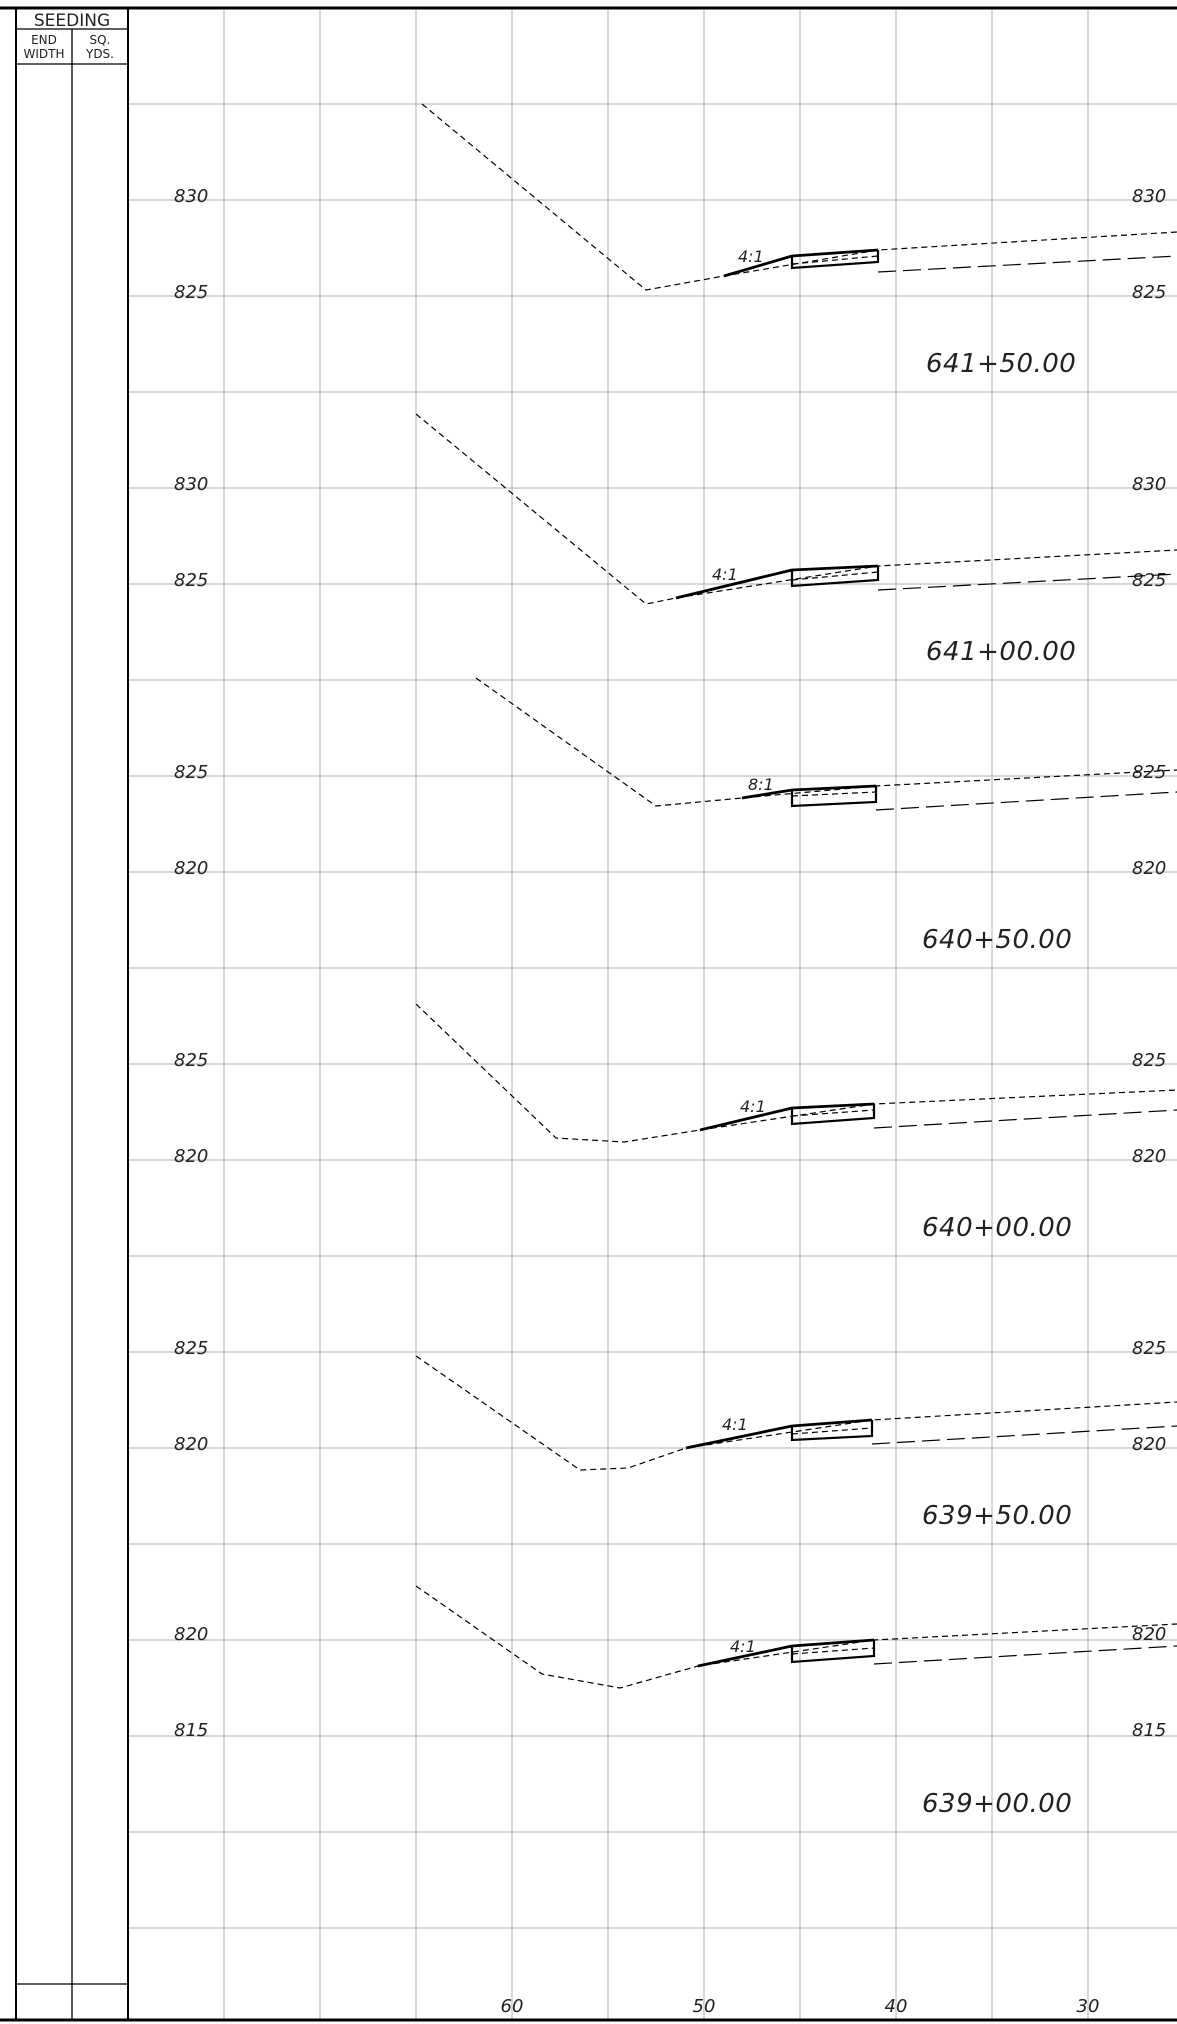  What do you see at coordinates (997, 940) in the screenshot?
I see `station-label: 640+50.00` at bounding box center [997, 940].